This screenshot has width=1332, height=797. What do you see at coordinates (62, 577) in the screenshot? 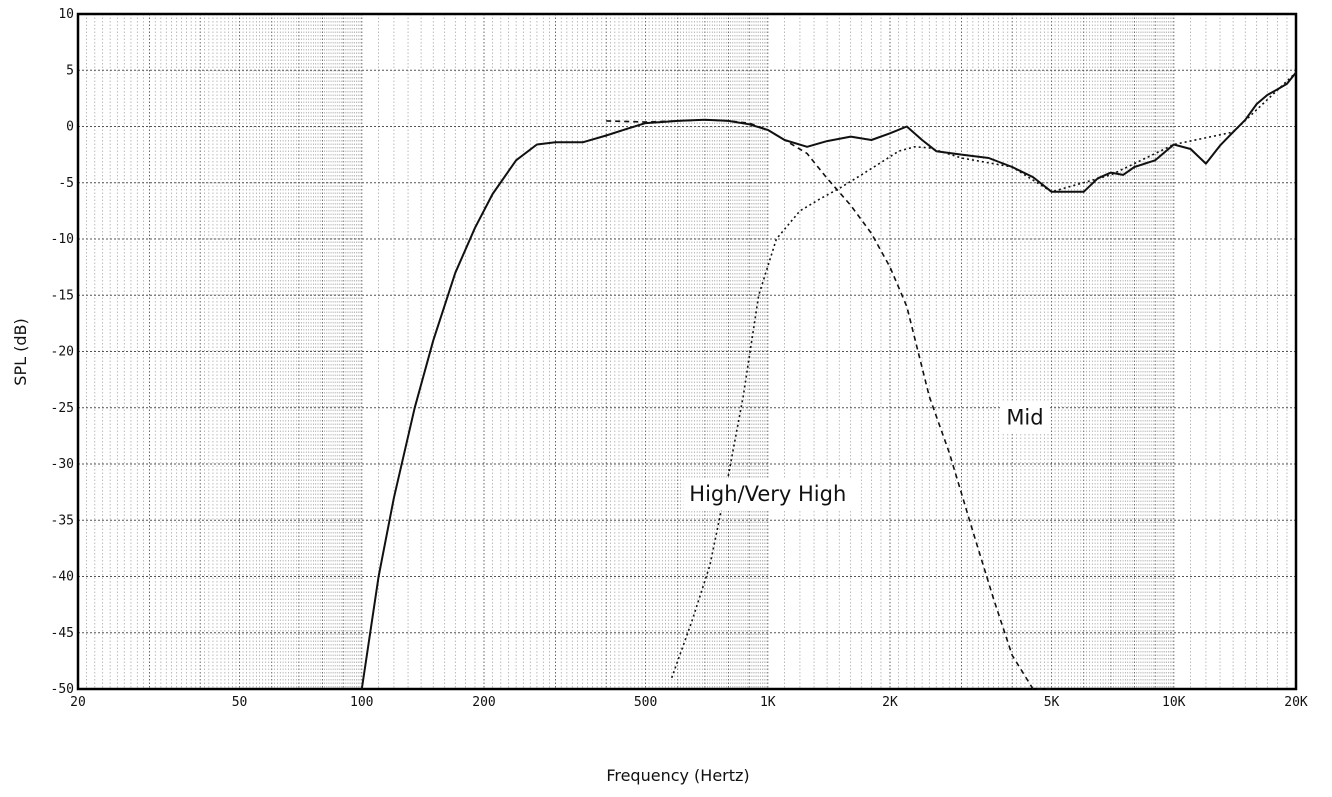
I see `y-tick-label: -40` at bounding box center [62, 577].